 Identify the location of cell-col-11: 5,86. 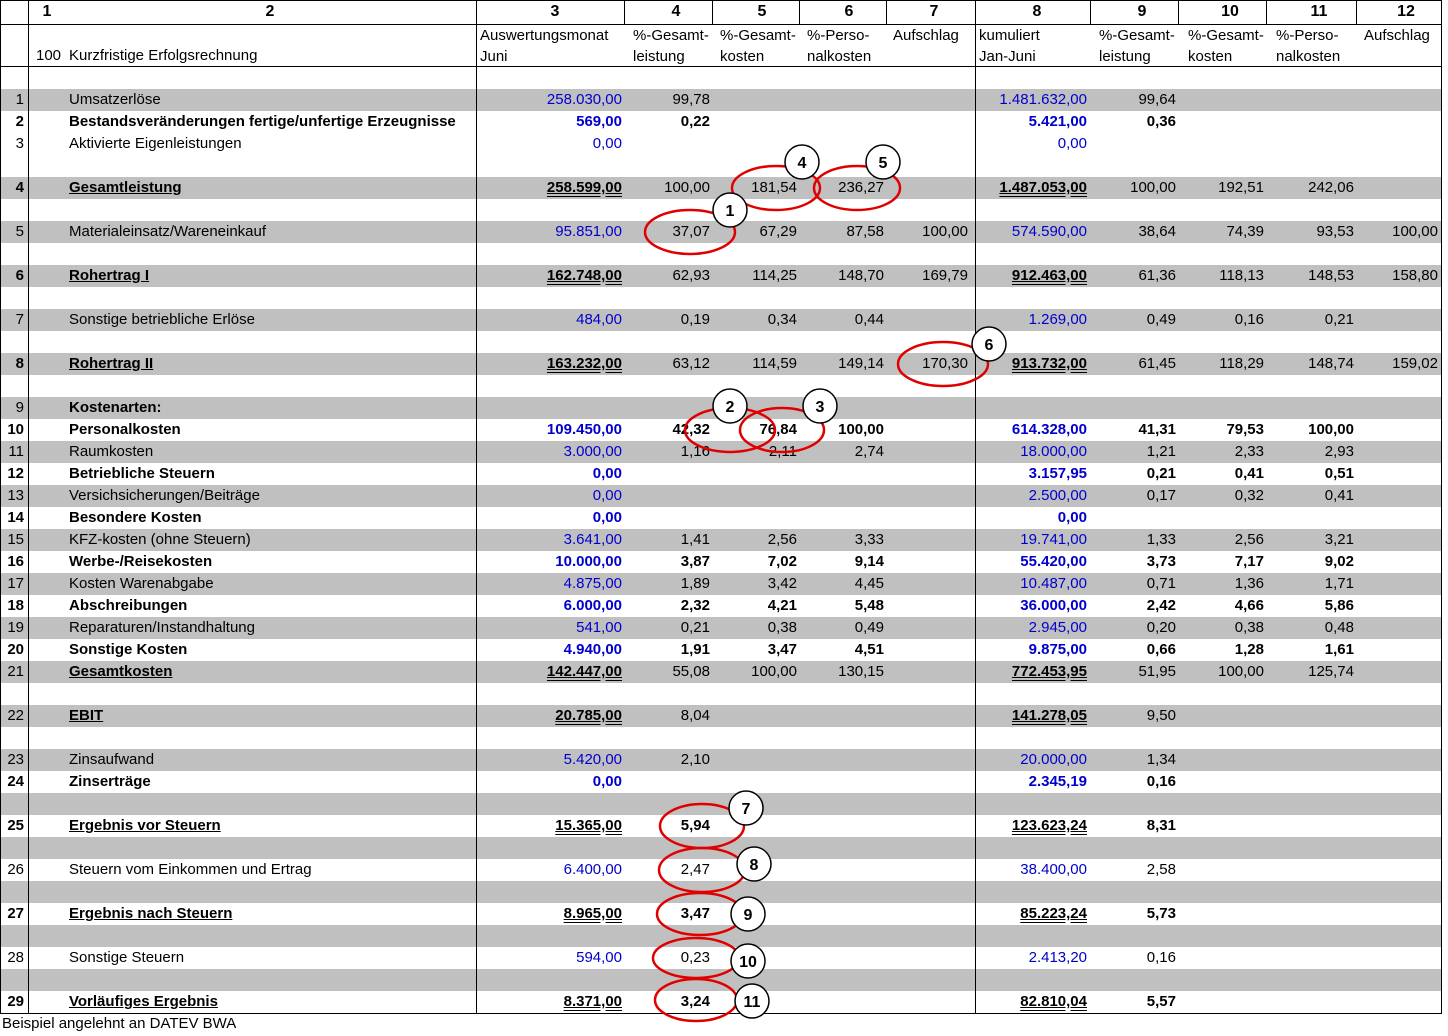
(1339, 605).